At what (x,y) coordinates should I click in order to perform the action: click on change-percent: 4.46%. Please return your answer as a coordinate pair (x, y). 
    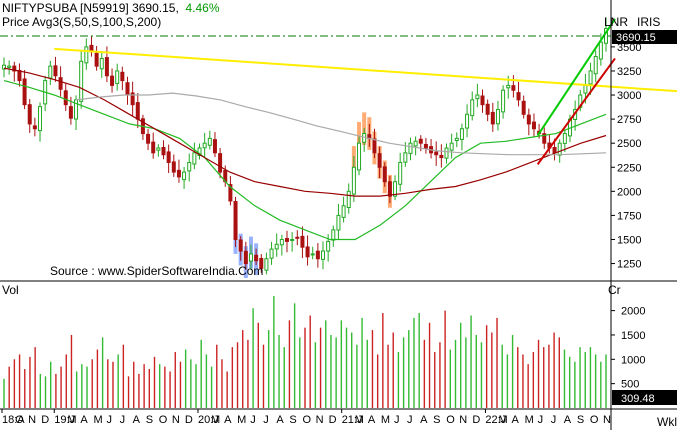
    Looking at the image, I should click on (202, 8).